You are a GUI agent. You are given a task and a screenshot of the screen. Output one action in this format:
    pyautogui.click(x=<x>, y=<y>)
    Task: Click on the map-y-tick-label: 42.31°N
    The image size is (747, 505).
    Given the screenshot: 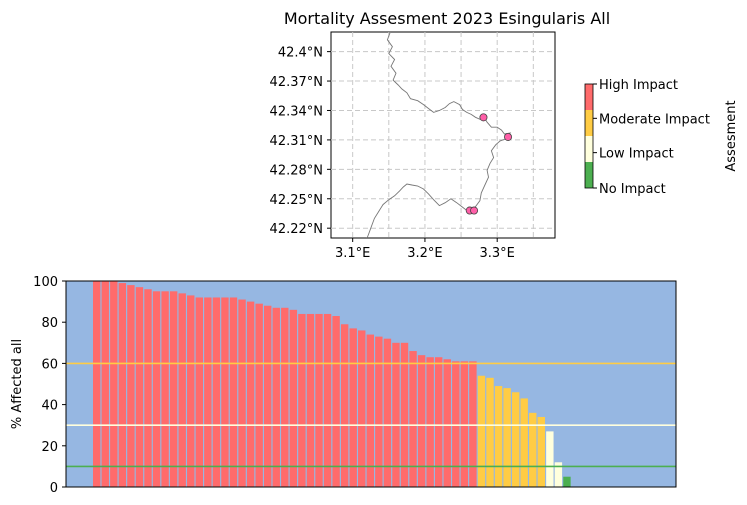 What is the action you would take?
    pyautogui.click(x=296, y=141)
    